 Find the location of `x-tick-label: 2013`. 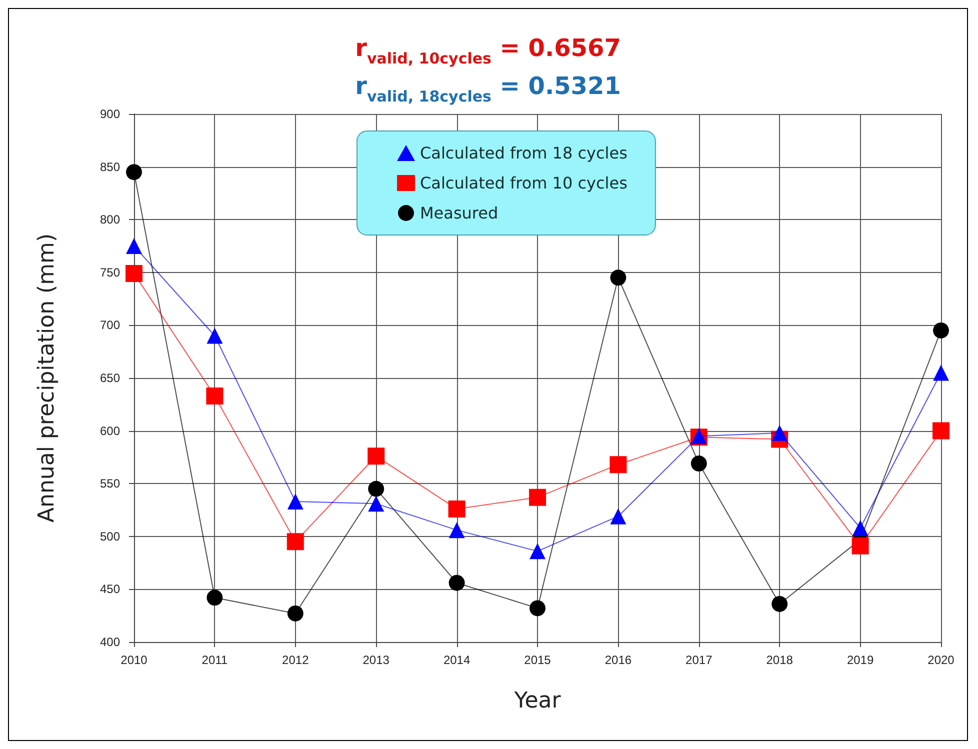

x-tick-label: 2013 is located at coordinates (376, 660).